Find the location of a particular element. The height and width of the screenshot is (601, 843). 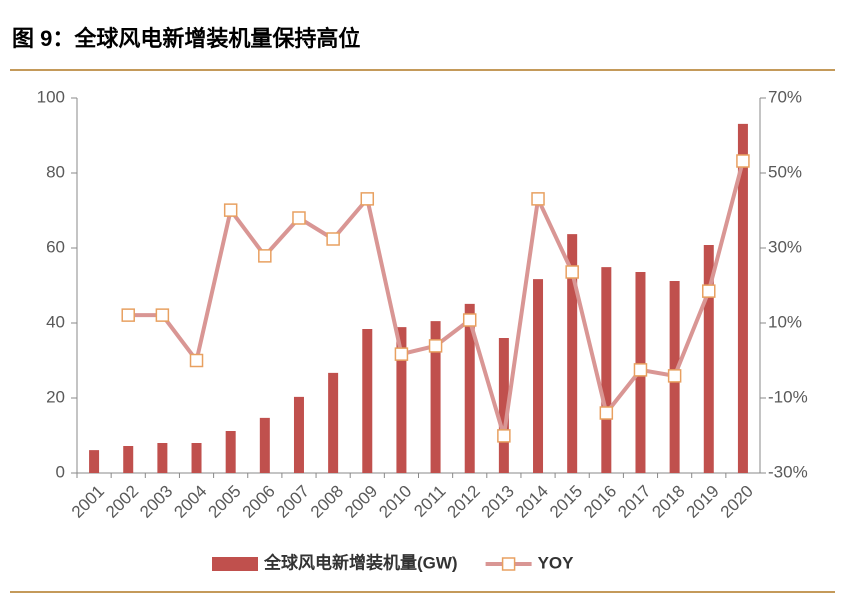

x-tick-label: 2006 is located at coordinates (259, 502).